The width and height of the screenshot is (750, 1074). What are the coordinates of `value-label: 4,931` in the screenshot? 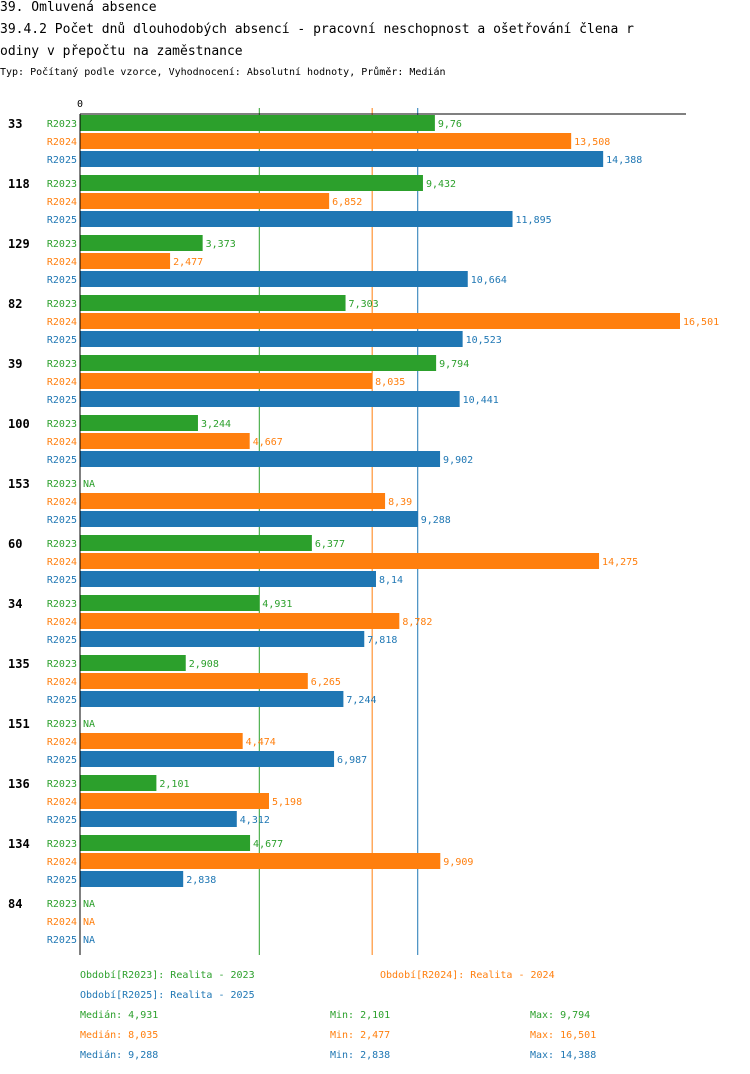 It's located at (277, 604).